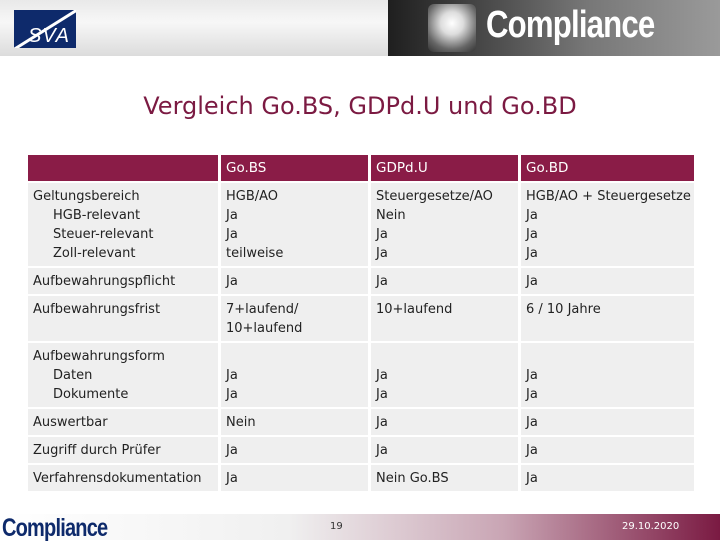 The image size is (720, 543). I want to click on banner-light-icon, so click(452, 28).